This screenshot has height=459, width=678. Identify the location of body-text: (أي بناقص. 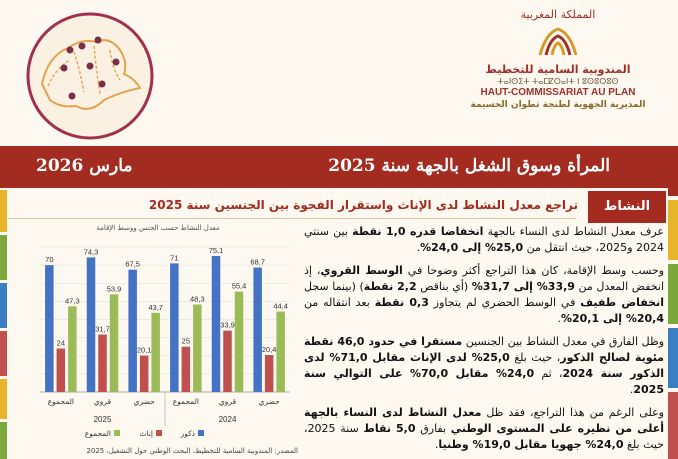
(444, 286).